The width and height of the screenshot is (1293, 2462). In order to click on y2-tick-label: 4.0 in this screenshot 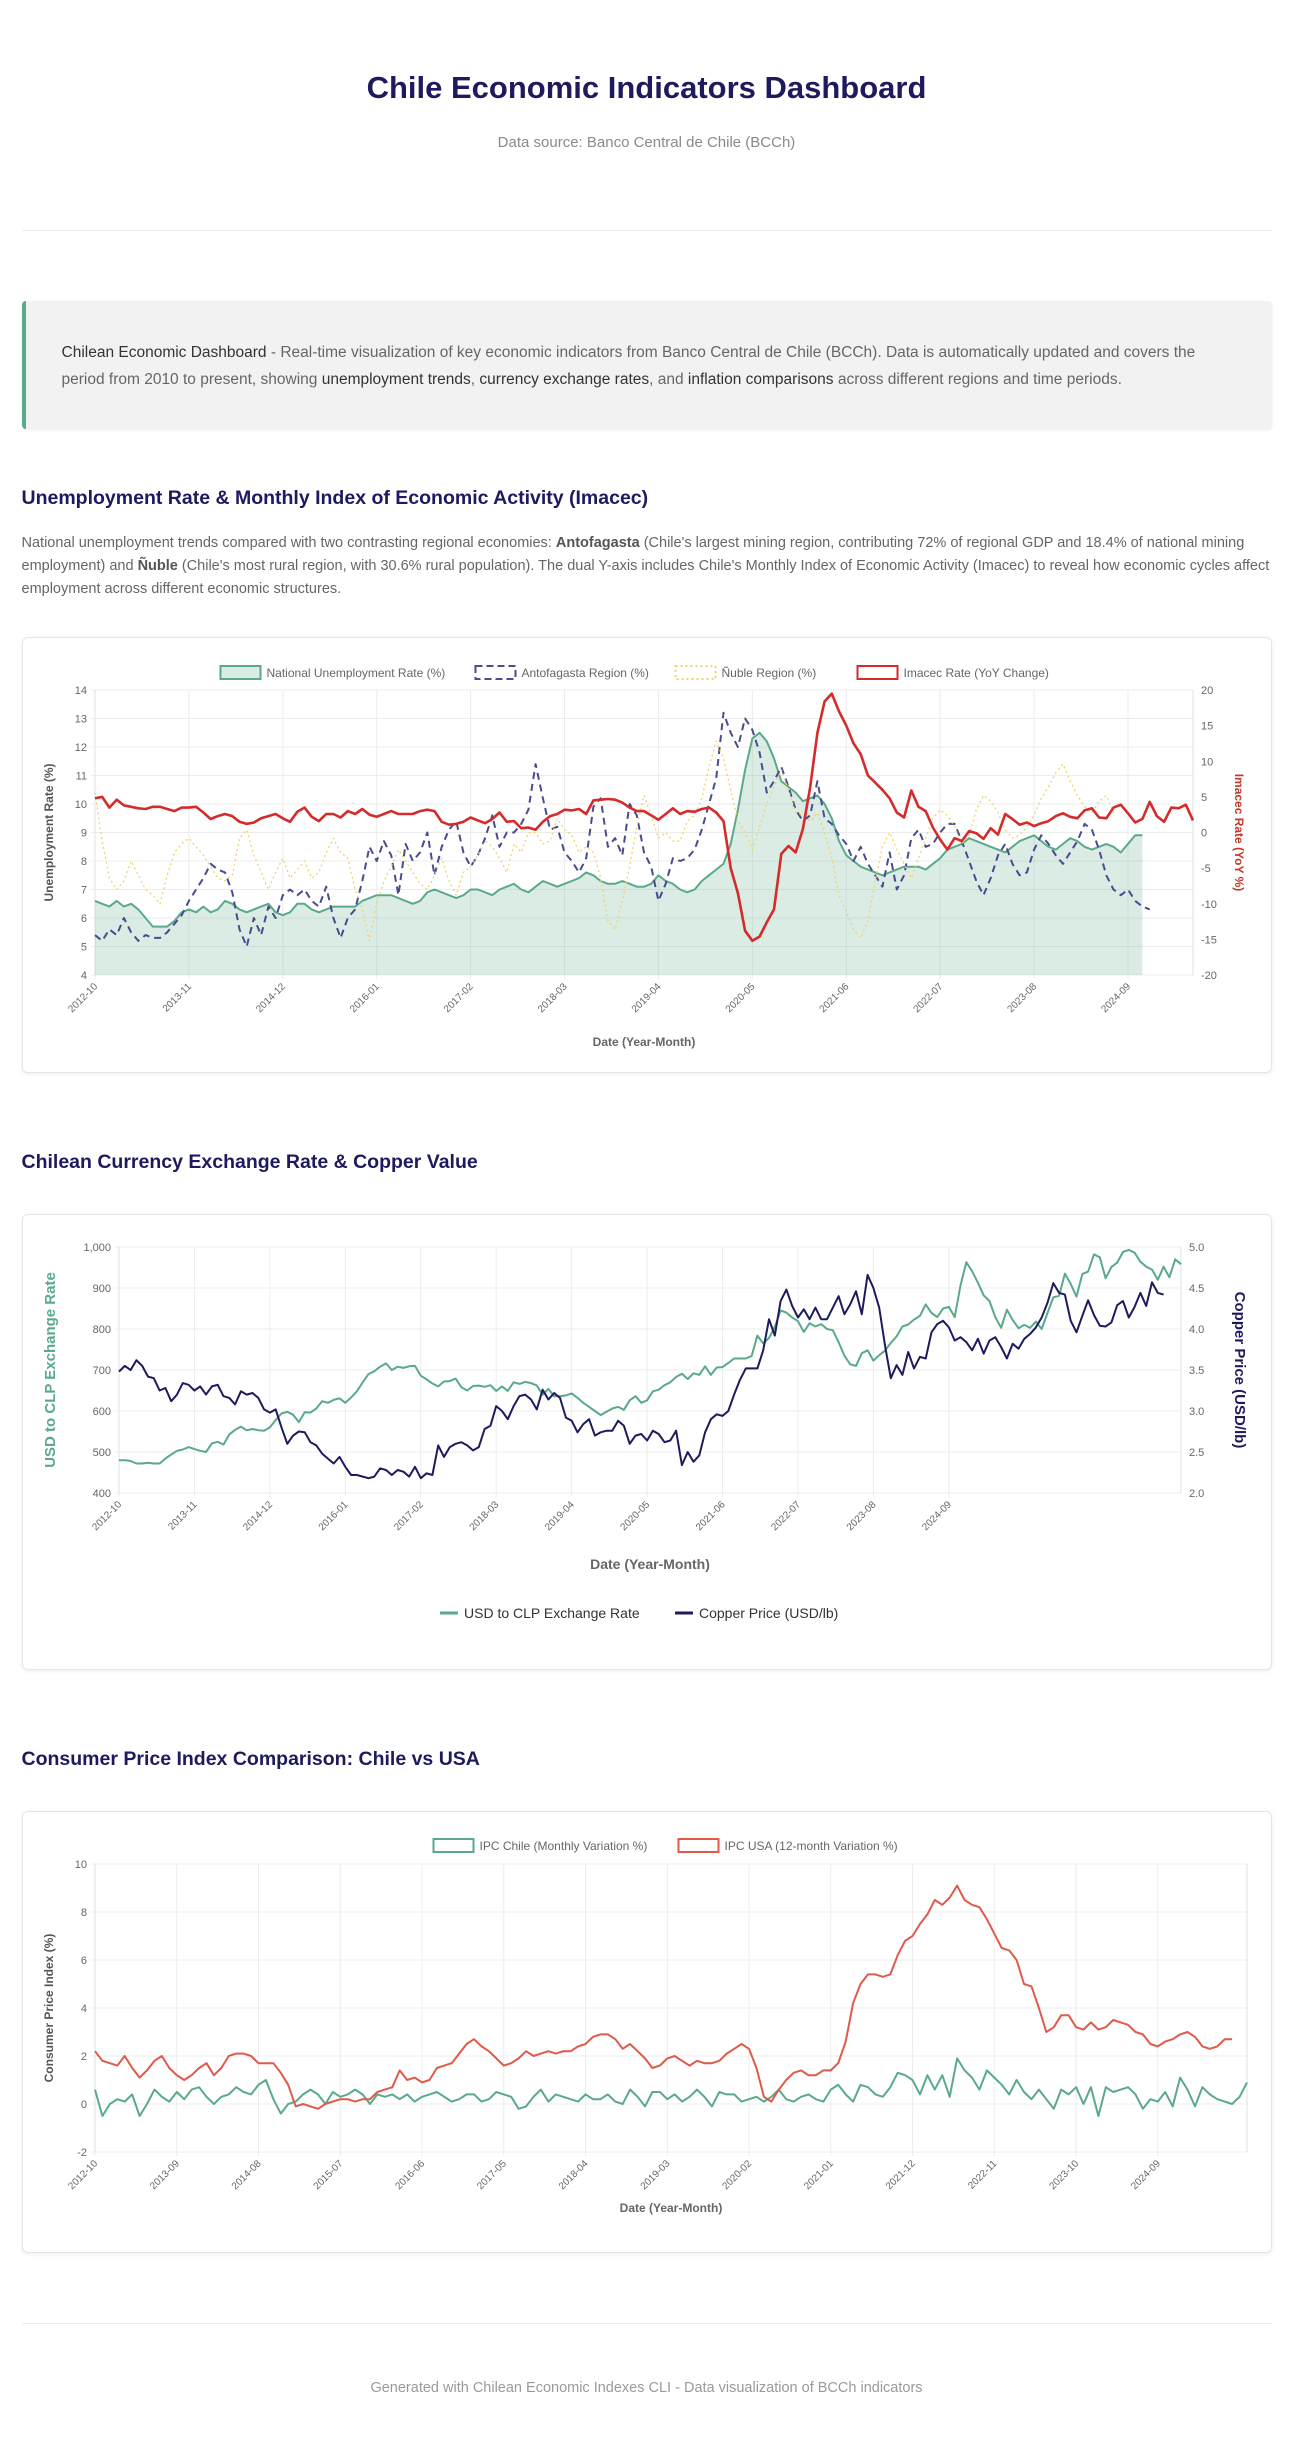, I will do `click(1196, 1330)`.